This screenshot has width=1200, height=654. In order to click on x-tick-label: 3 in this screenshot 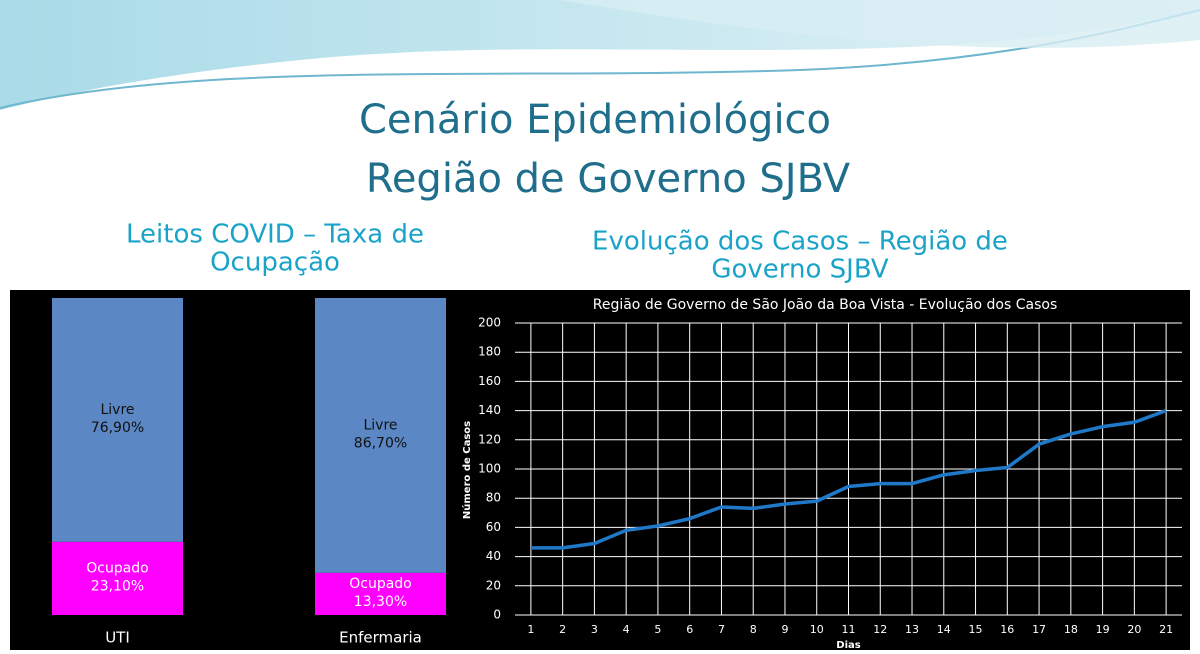, I will do `click(594, 629)`.